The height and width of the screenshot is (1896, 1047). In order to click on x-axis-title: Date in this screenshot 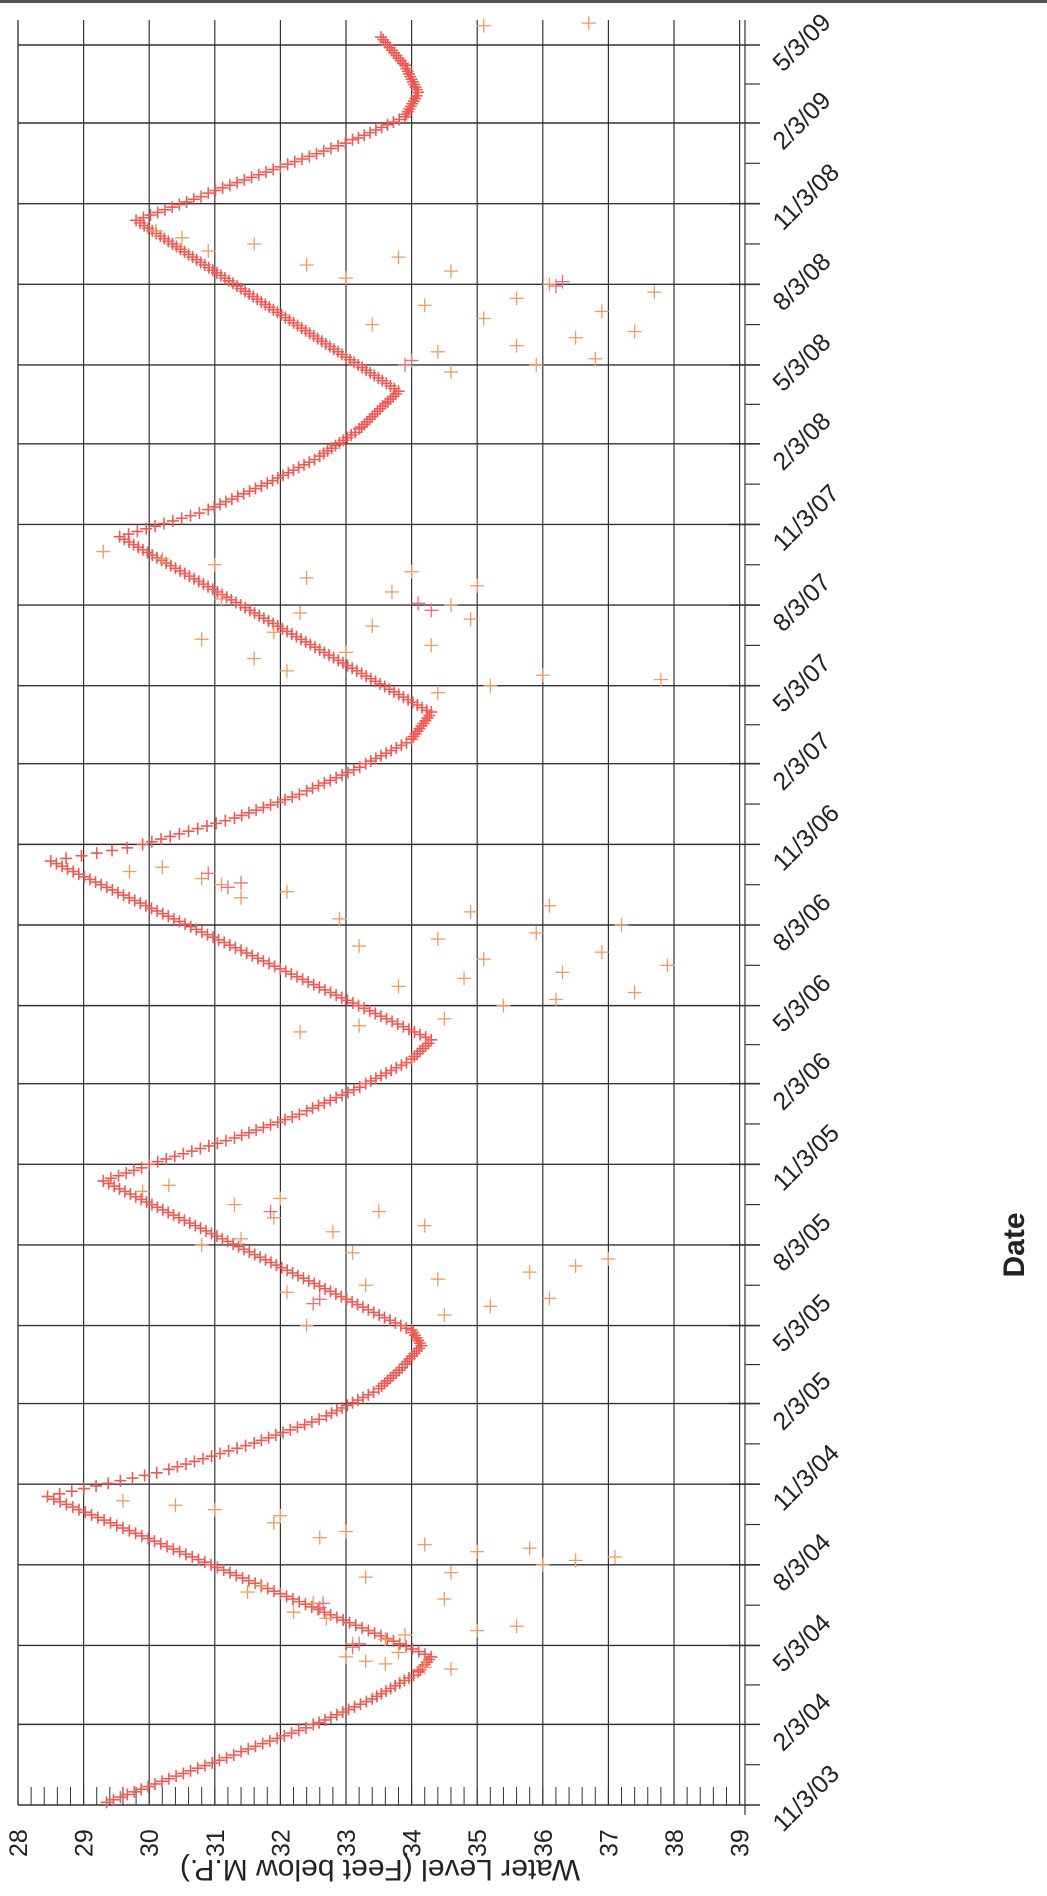, I will do `click(1014, 1244)`.